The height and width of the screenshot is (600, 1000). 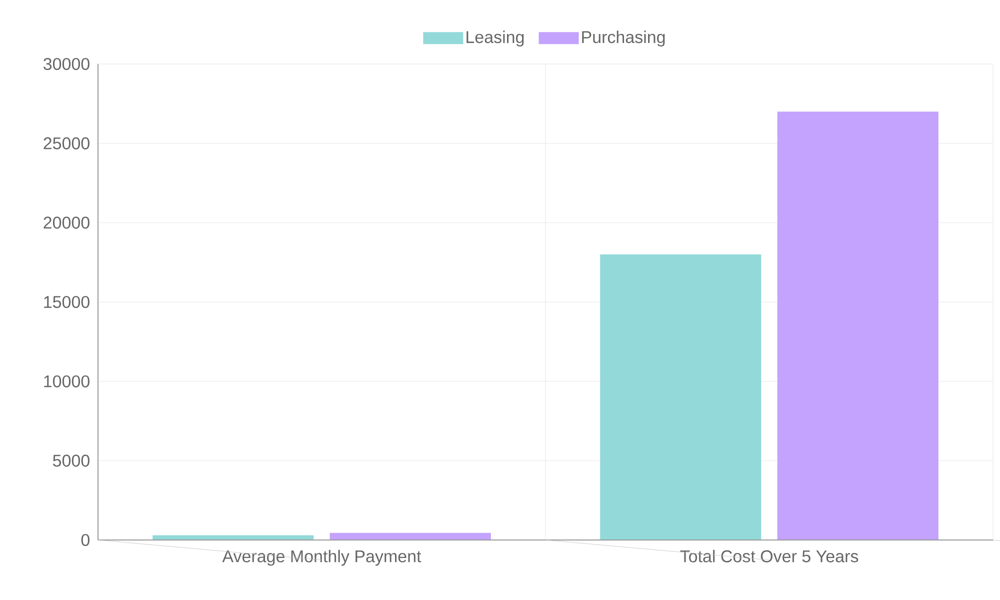 I want to click on y-tick-label: 5000, so click(x=71, y=460).